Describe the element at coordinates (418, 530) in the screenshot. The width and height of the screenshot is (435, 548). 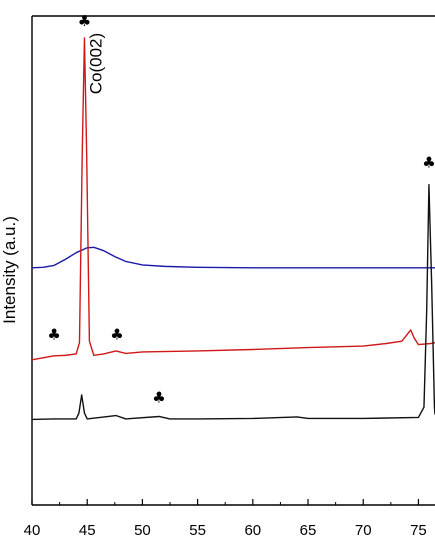
I see `x-tick-label: 75` at that location.